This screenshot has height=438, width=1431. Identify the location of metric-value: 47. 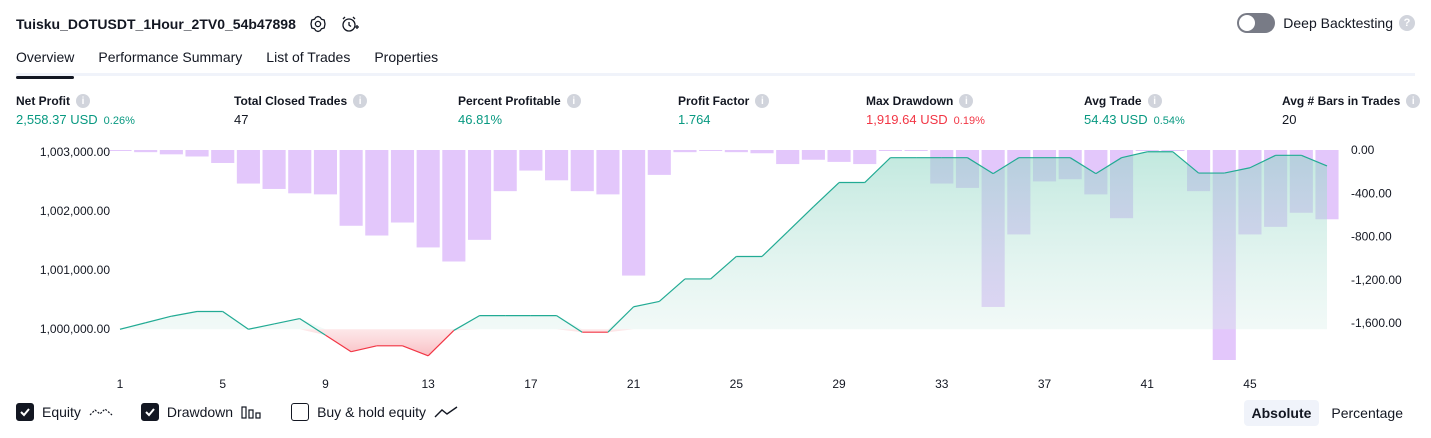
(241, 119).